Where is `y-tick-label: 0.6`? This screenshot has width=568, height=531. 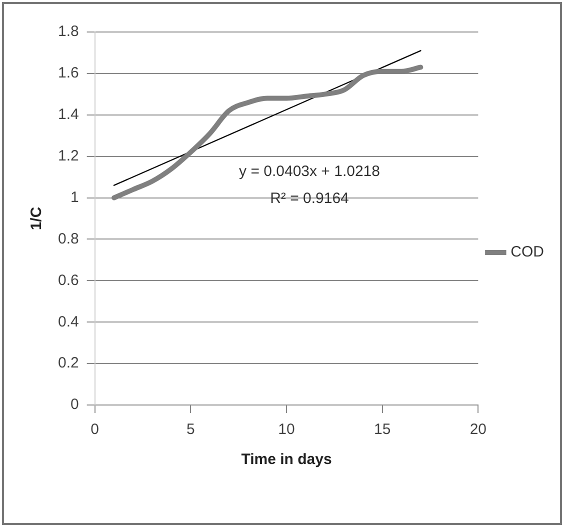 y-tick-label: 0.6 is located at coordinates (68, 280).